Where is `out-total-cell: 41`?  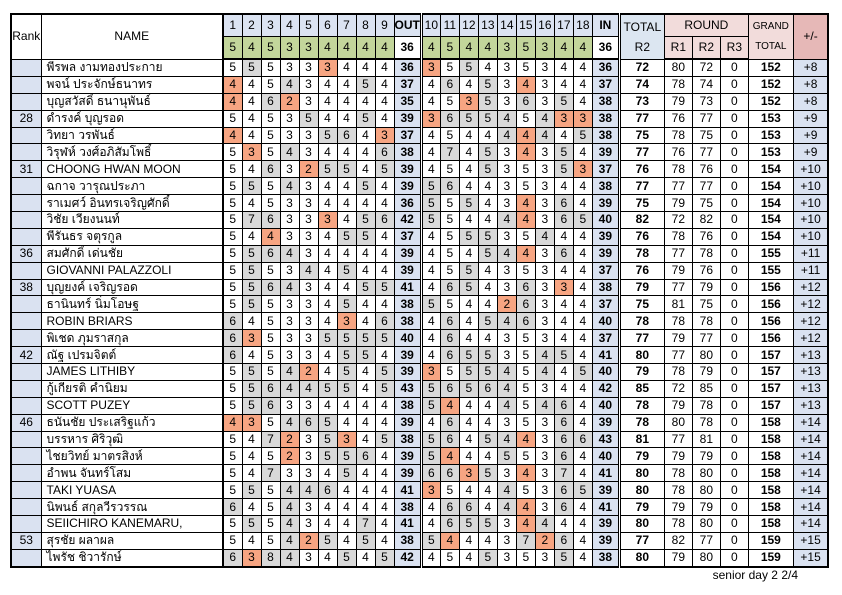
out-total-cell: 41 is located at coordinates (407, 287).